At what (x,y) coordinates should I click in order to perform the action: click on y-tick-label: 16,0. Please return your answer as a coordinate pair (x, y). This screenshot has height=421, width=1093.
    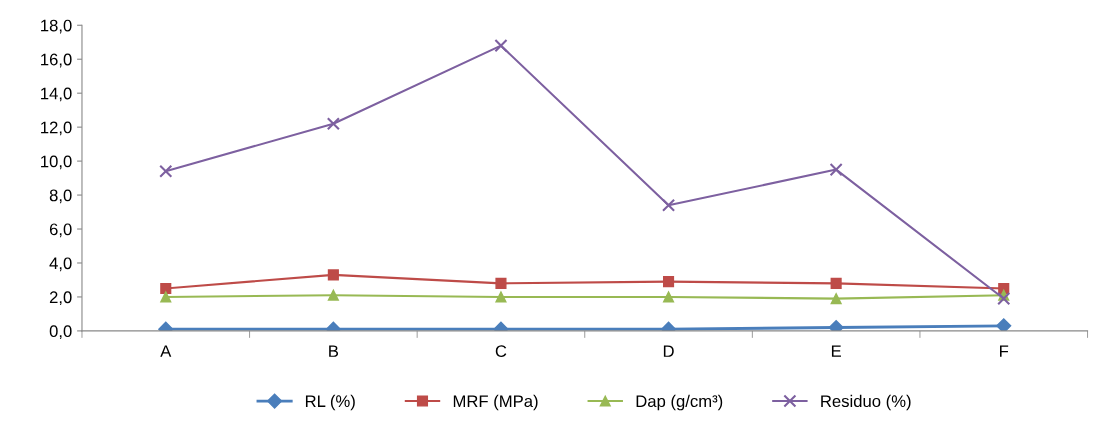
    Looking at the image, I should click on (56, 60).